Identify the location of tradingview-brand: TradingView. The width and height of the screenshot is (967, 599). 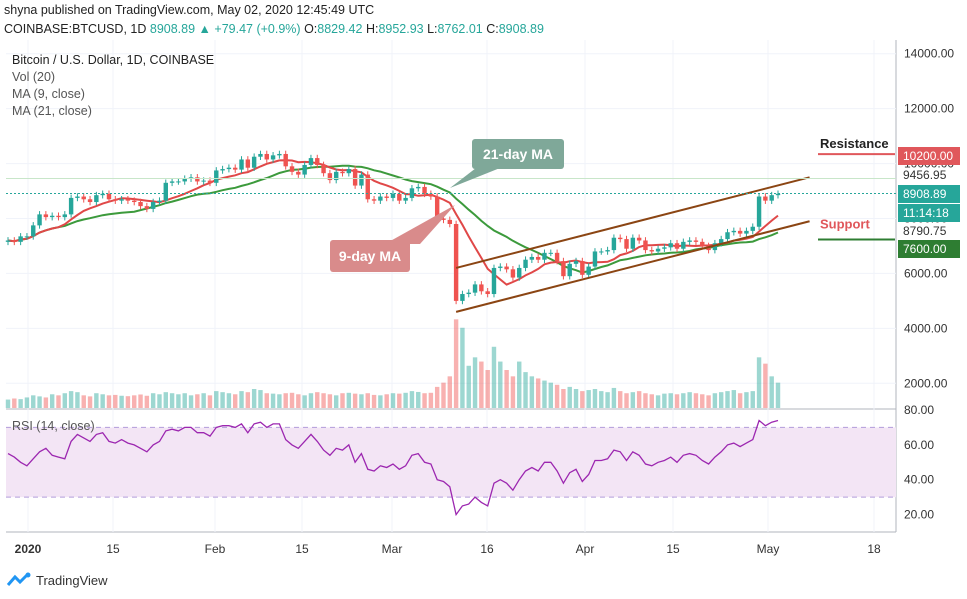
(72, 580).